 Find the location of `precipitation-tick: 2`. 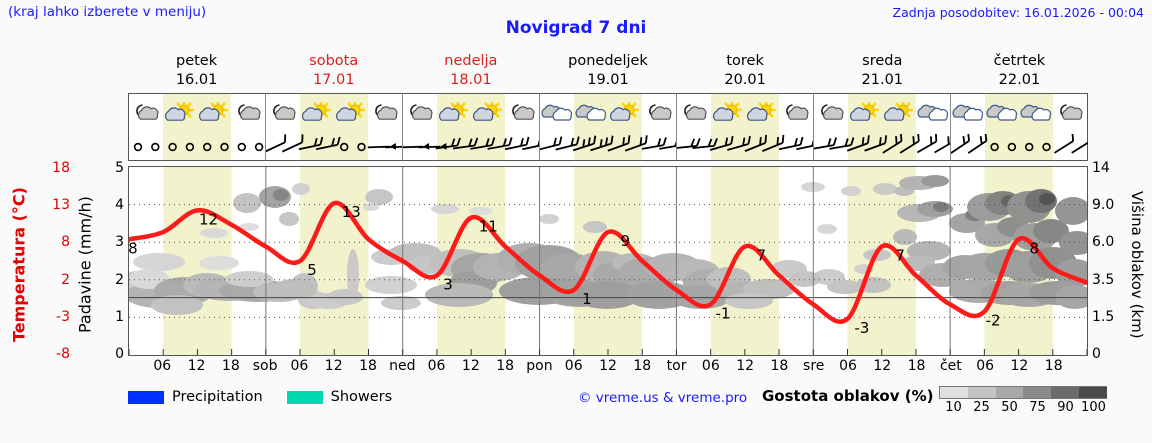

precipitation-tick: 2 is located at coordinates (119, 279).